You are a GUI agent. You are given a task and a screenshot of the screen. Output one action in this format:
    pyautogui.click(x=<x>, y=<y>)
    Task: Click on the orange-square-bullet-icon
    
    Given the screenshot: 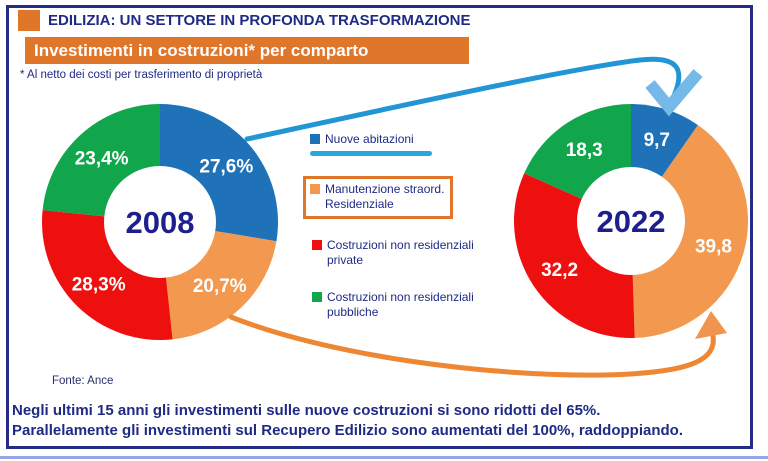 What is the action you would take?
    pyautogui.click(x=29, y=20)
    